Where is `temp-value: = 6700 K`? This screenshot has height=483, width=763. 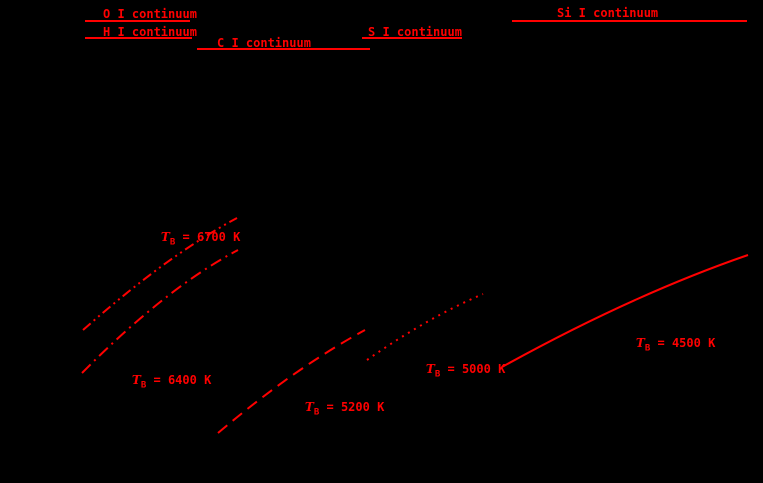
temp-value: = 6700 K is located at coordinates (208, 237).